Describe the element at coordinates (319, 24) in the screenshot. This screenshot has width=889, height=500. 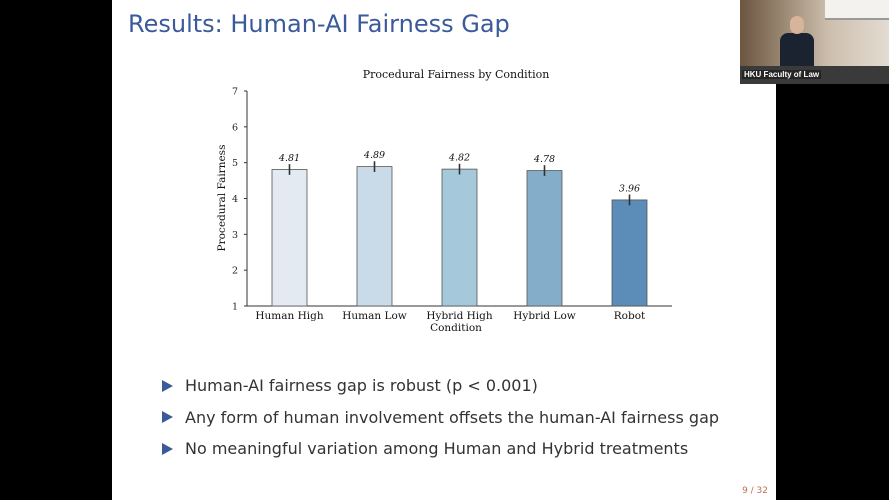
I see `slide-title: Results: Human-AI Fairness Gap` at that location.